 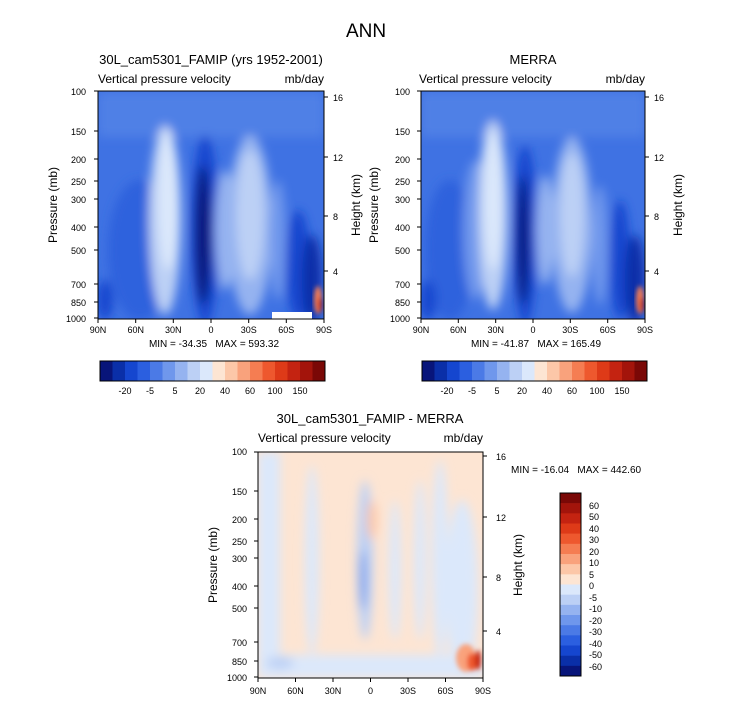 What do you see at coordinates (402, 228) in the screenshot?
I see `y-tick-label: 400` at bounding box center [402, 228].